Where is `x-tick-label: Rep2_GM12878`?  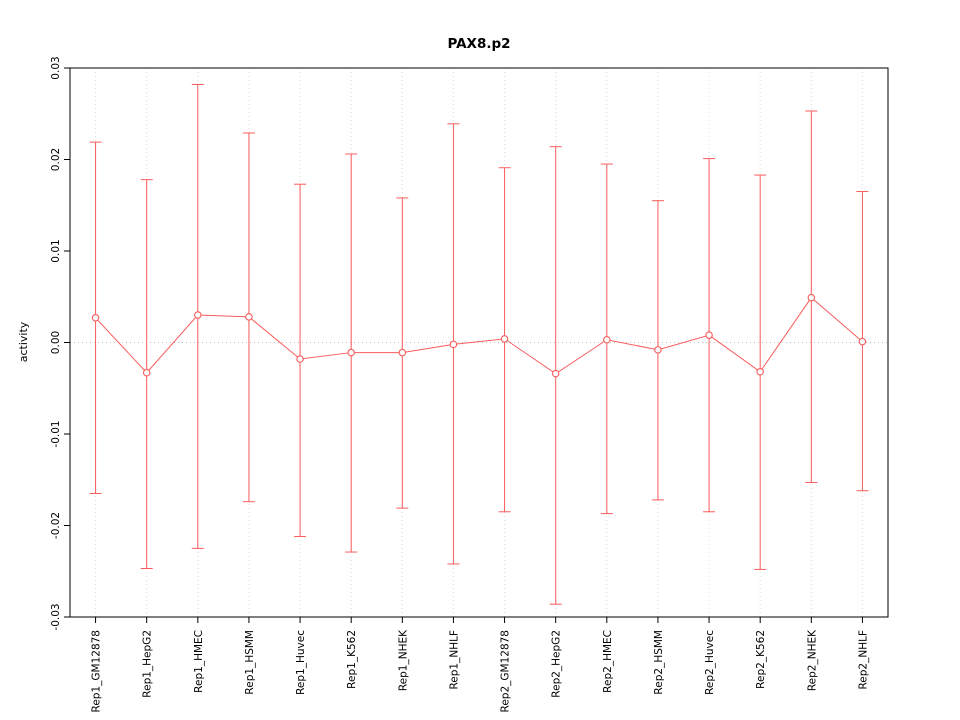 x-tick-label: Rep2_GM12878 is located at coordinates (506, 671).